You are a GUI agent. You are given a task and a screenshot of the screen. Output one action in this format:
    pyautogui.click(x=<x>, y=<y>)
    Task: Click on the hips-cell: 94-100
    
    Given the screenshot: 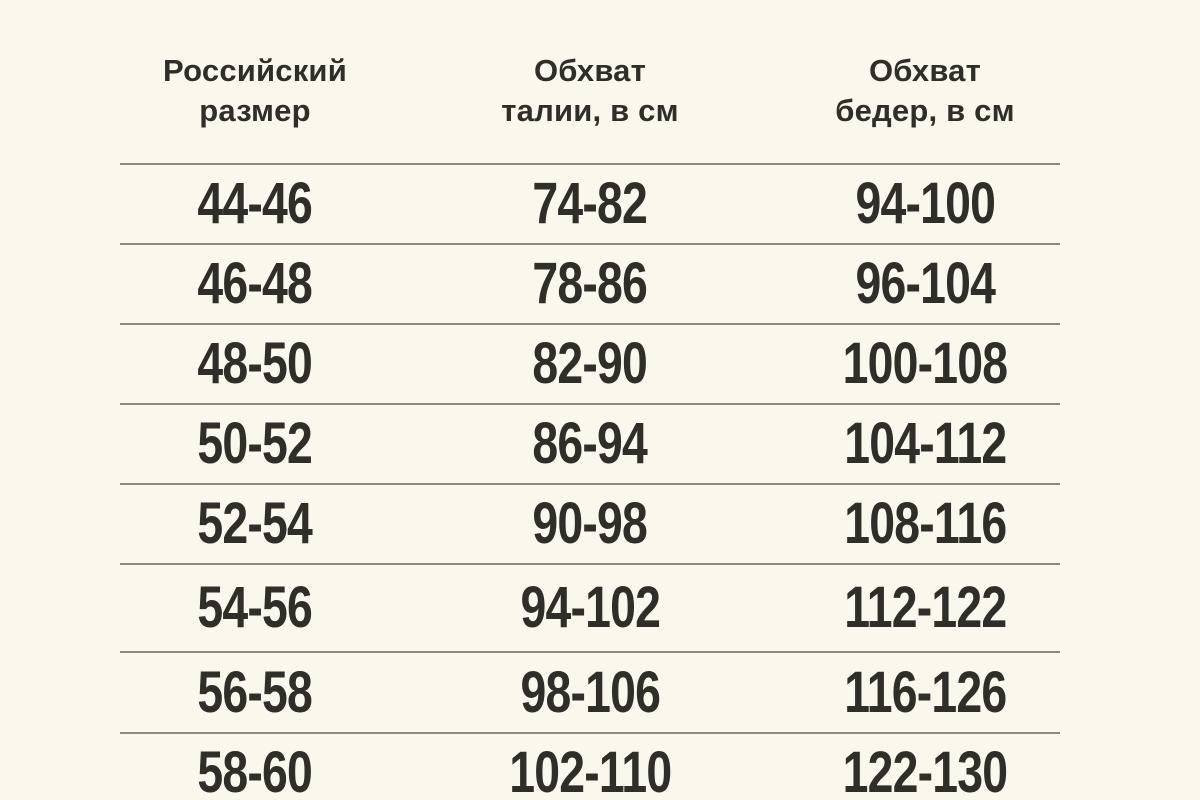 What is the action you would take?
    pyautogui.click(x=925, y=204)
    